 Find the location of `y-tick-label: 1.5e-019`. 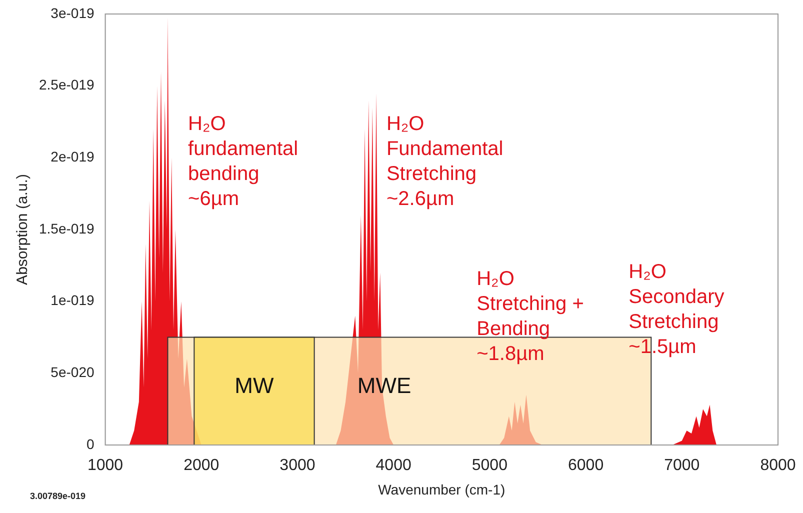

y-tick-label: 1.5e-019 is located at coordinates (66, 228).